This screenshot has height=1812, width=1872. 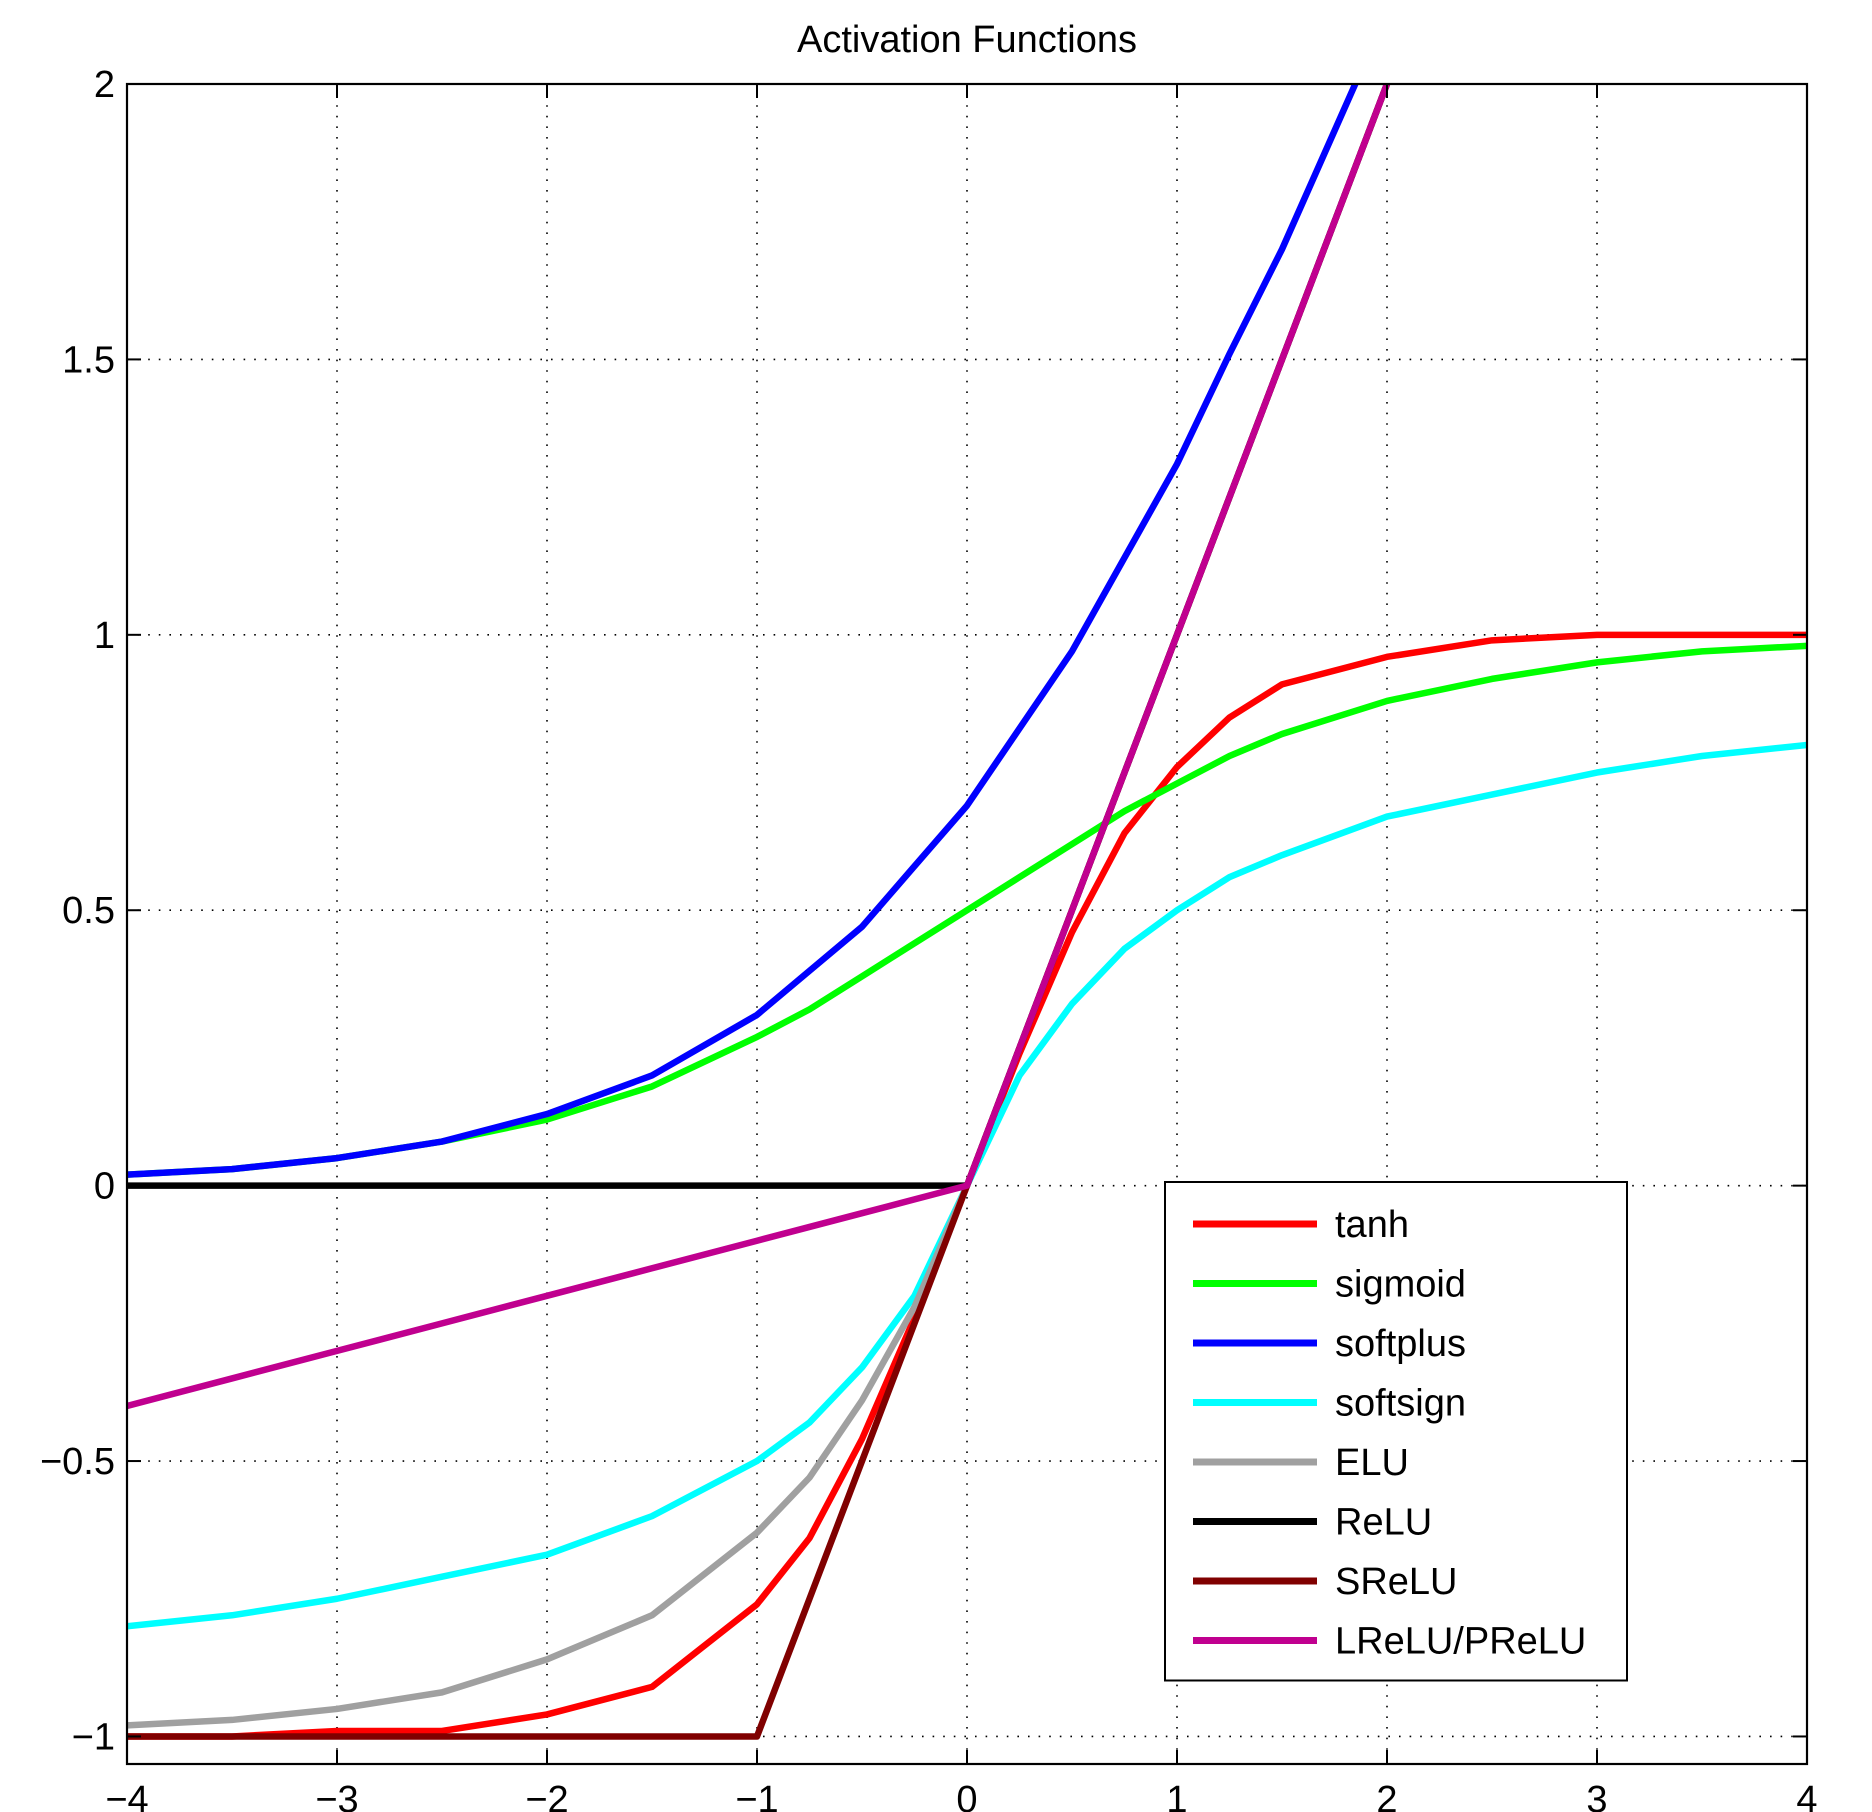 What do you see at coordinates (126, 1795) in the screenshot?
I see `x-tick-label: −4` at bounding box center [126, 1795].